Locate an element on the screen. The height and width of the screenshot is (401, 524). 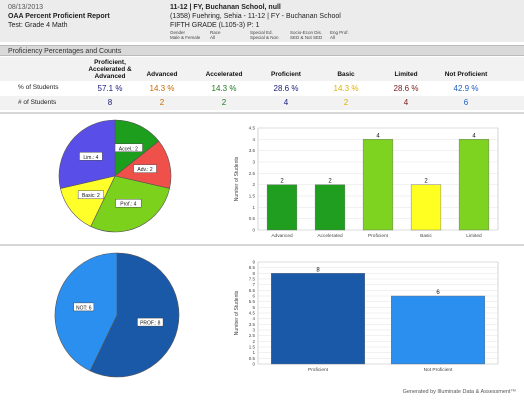
bar-value-label: 8 is located at coordinates (318, 270).